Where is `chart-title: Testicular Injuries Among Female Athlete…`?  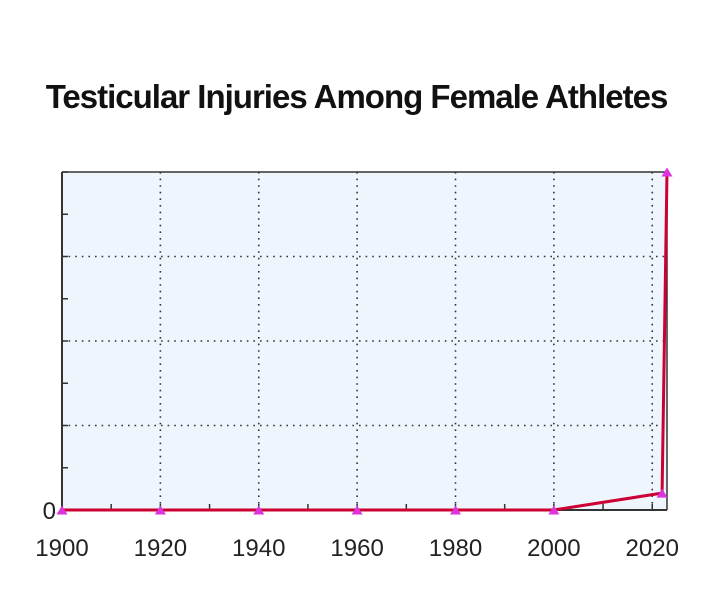 chart-title: Testicular Injuries Among Female Athlete… is located at coordinates (357, 96).